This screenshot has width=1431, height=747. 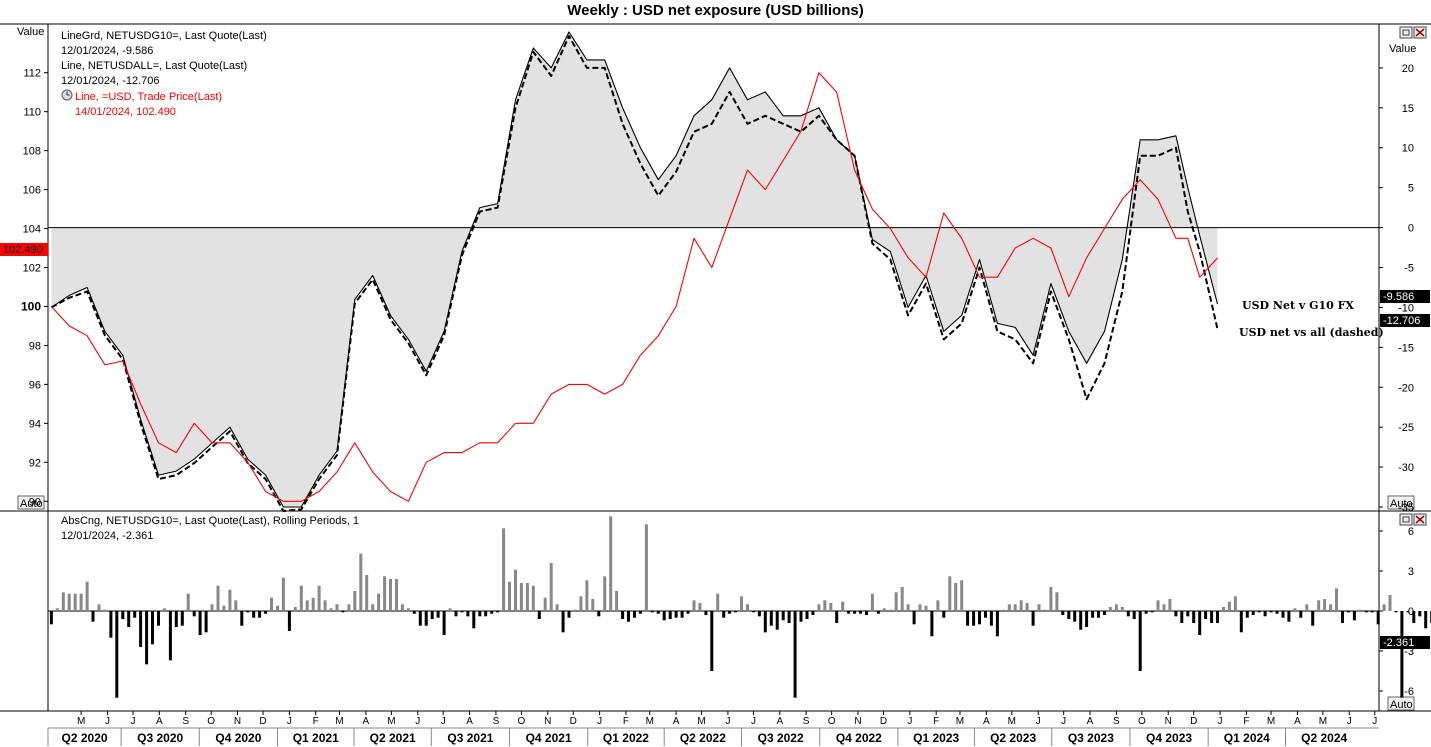 I want to click on right-tick-label: 0, so click(x=1411, y=229).